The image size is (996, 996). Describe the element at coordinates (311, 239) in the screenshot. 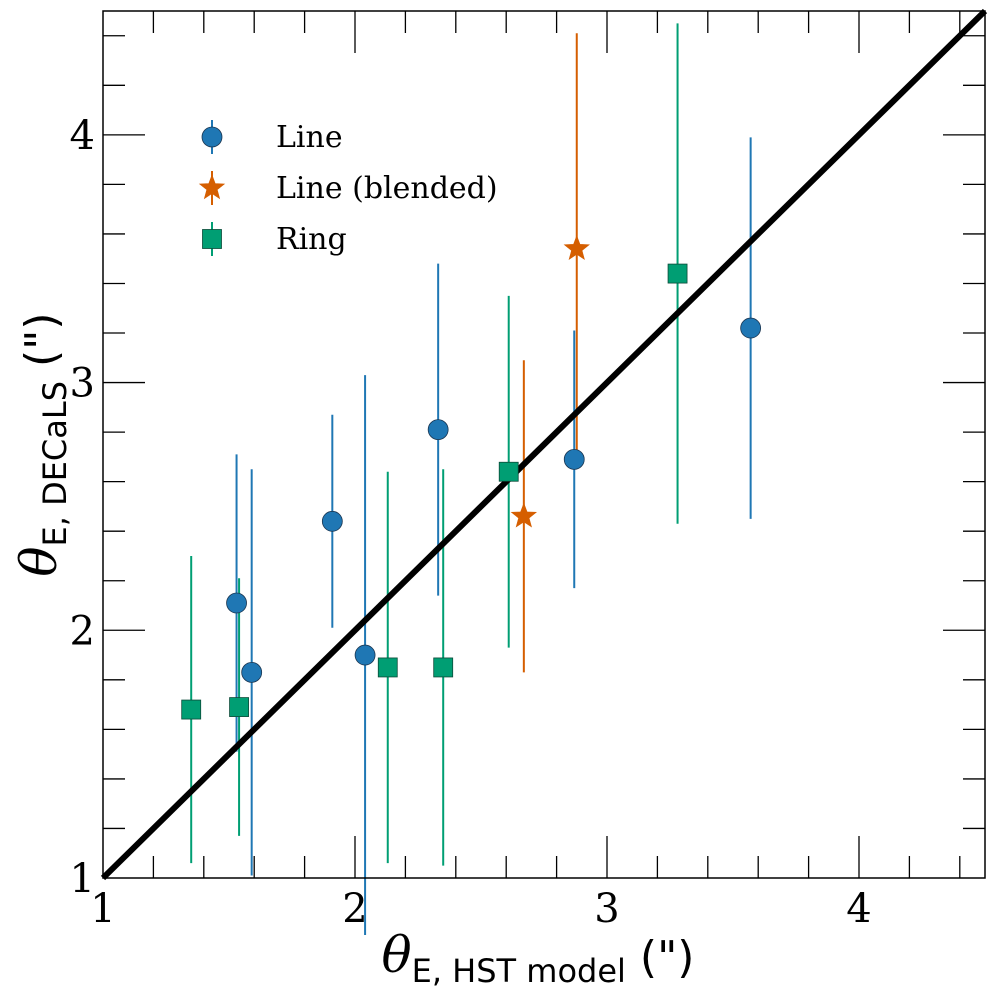

I see `legend-label: Ring` at that location.